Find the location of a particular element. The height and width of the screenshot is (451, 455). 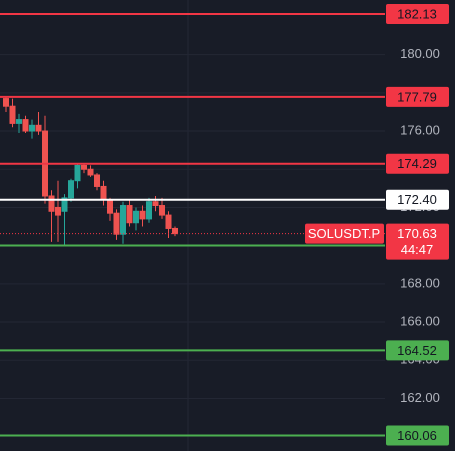

last-price-box is located at coordinates (417, 241).